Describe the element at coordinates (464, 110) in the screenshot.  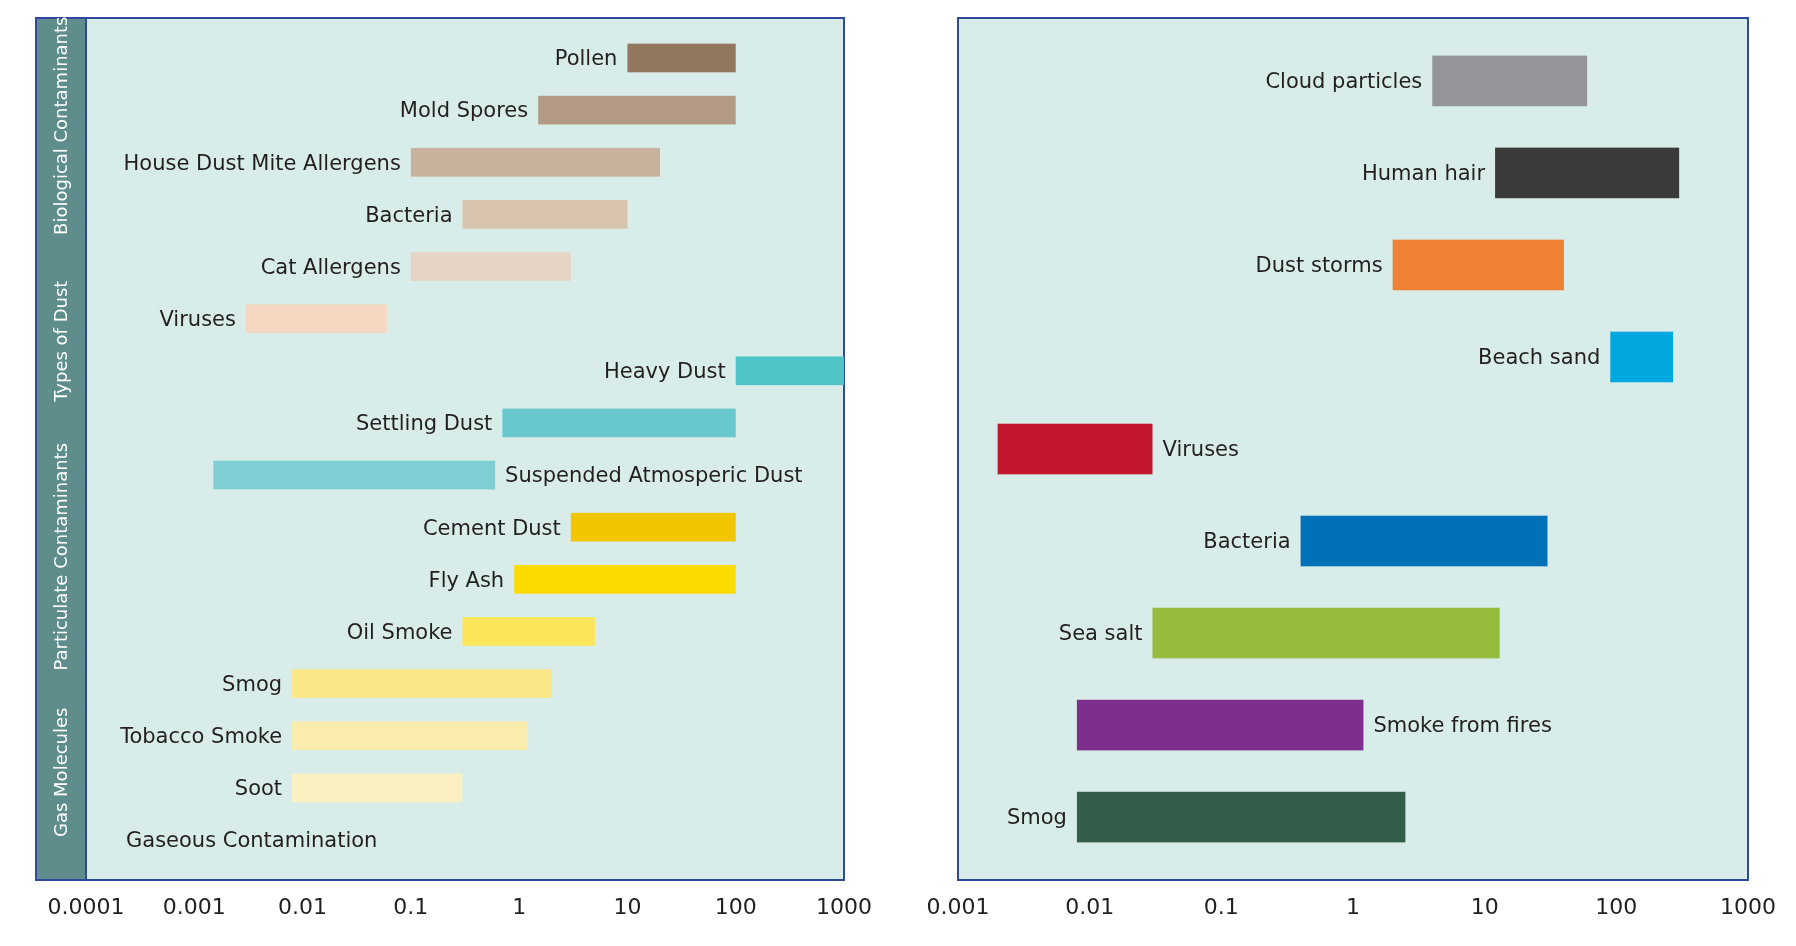
I see `y-tick-label: Mold Spores` at that location.